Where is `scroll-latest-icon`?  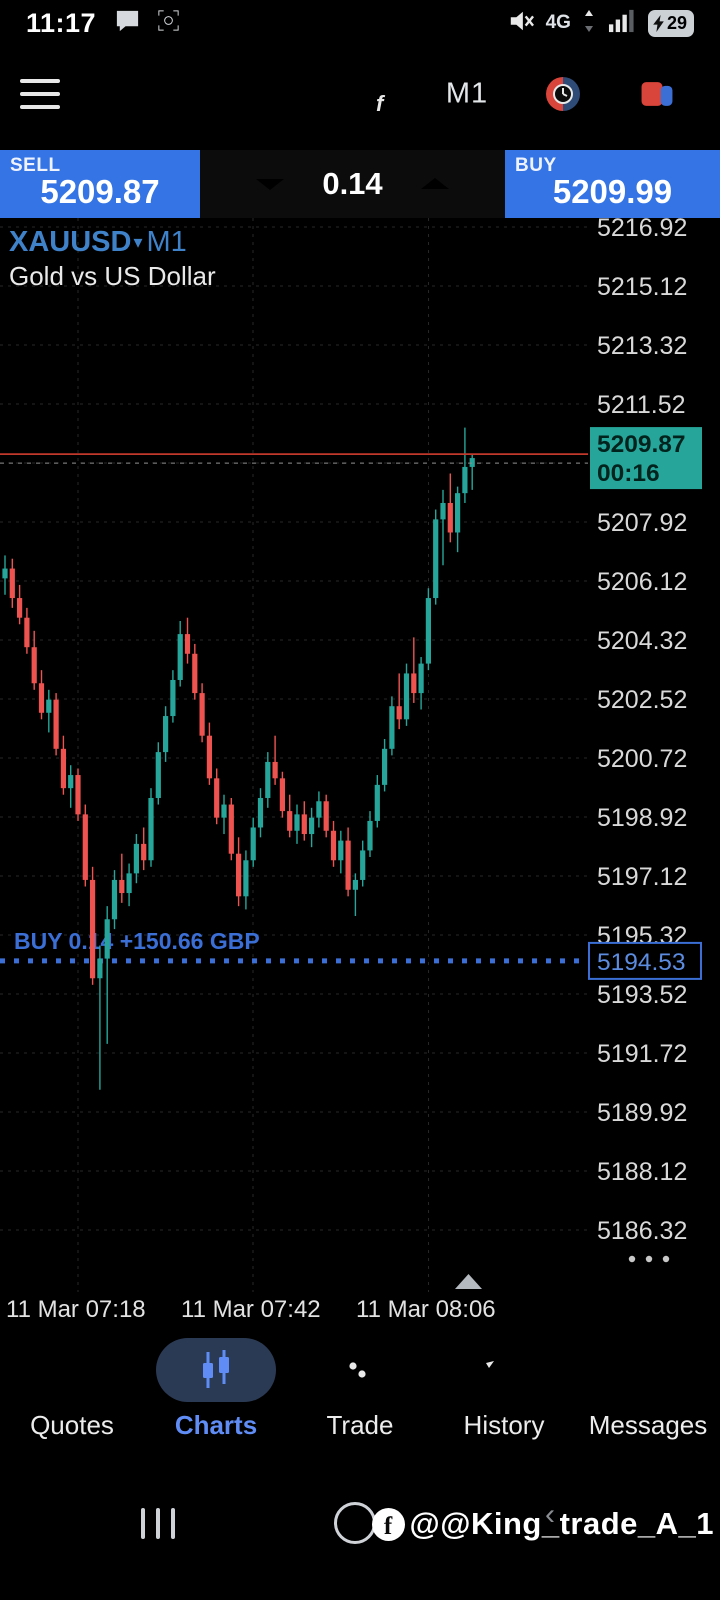
scroll-latest-icon is located at coordinates (468, 1281).